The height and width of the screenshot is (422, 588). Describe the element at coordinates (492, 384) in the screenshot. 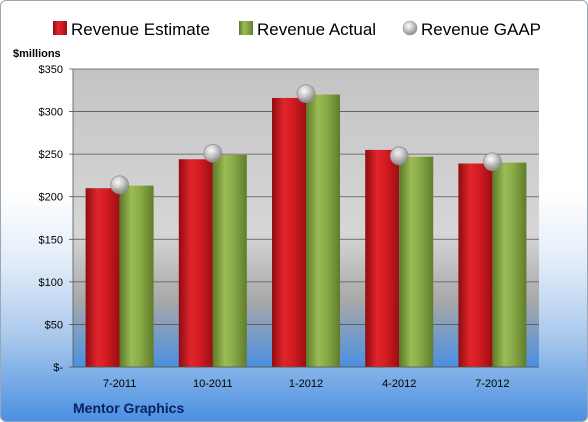

I see `x-tick-label: 7-2012` at that location.